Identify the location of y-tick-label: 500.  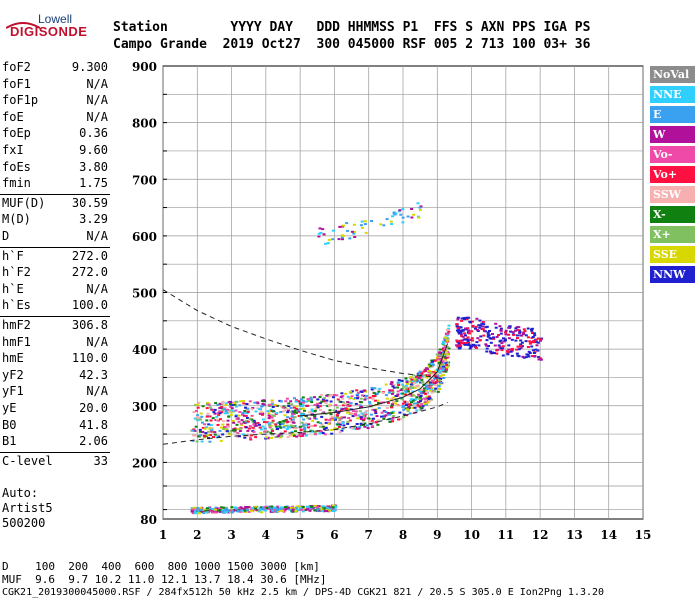
(144, 294).